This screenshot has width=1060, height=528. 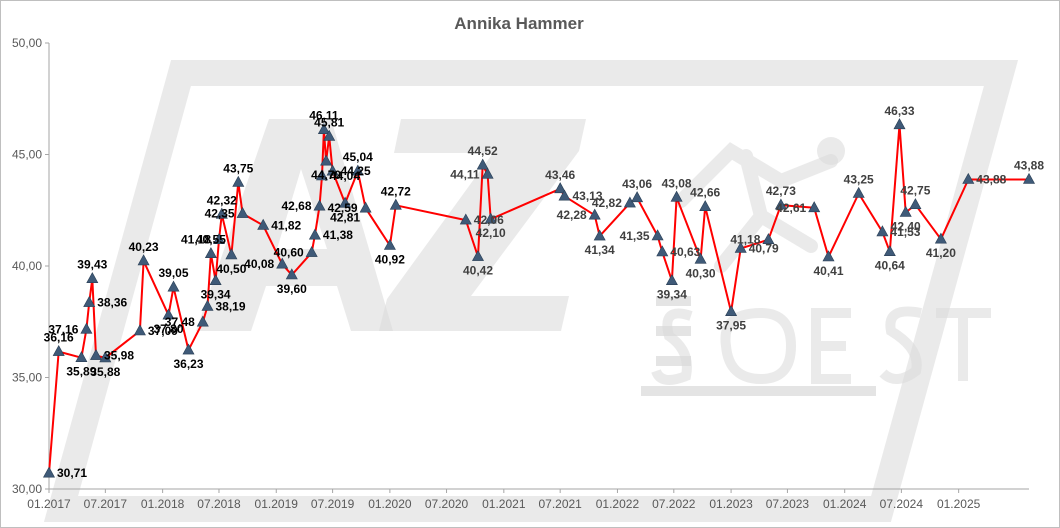 What do you see at coordinates (27, 378) in the screenshot?
I see `y-tick-label: 35,00` at bounding box center [27, 378].